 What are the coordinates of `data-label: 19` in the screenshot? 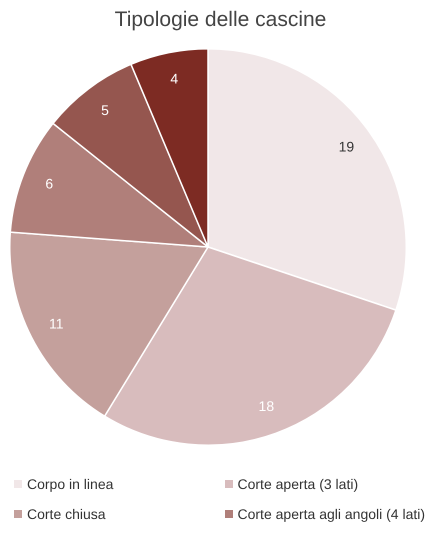 It's located at (346, 146).